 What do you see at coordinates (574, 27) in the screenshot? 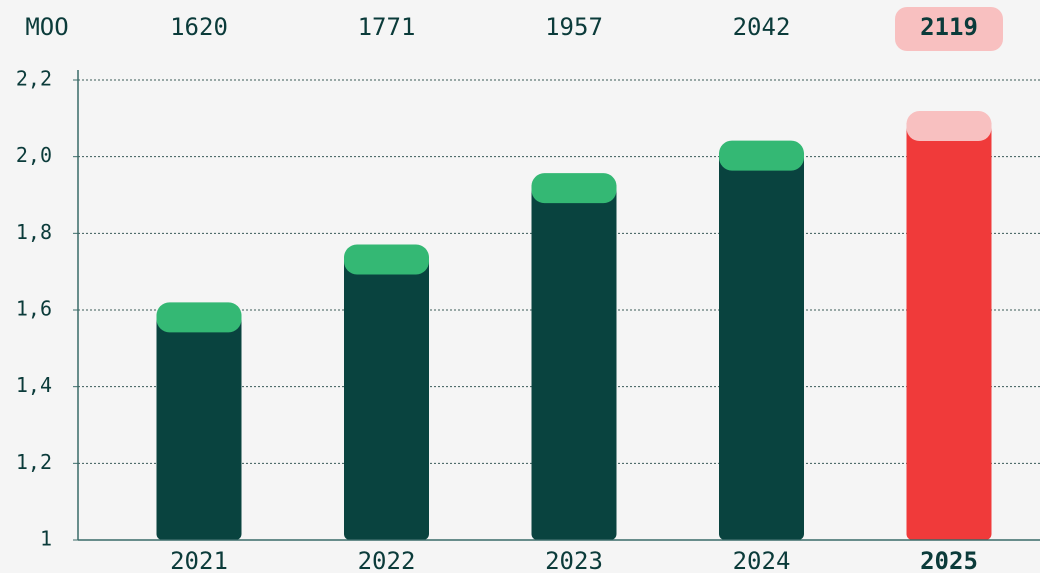
I see `value-label: 1957` at bounding box center [574, 27].